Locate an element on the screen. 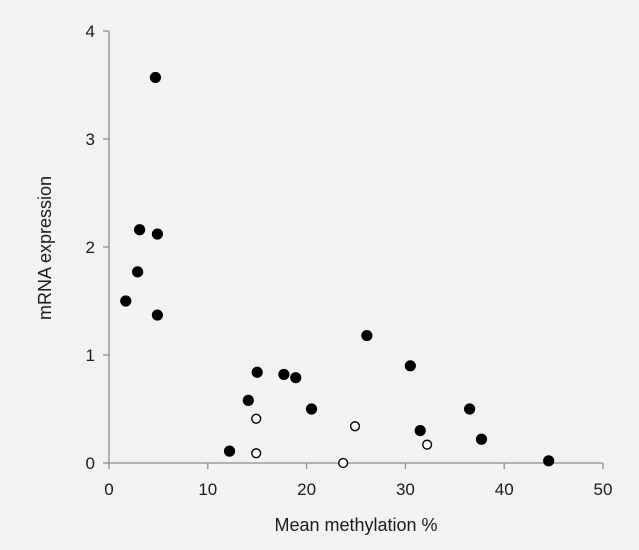 The width and height of the screenshot is (639, 550). x-tick-label: 20 is located at coordinates (306, 489).